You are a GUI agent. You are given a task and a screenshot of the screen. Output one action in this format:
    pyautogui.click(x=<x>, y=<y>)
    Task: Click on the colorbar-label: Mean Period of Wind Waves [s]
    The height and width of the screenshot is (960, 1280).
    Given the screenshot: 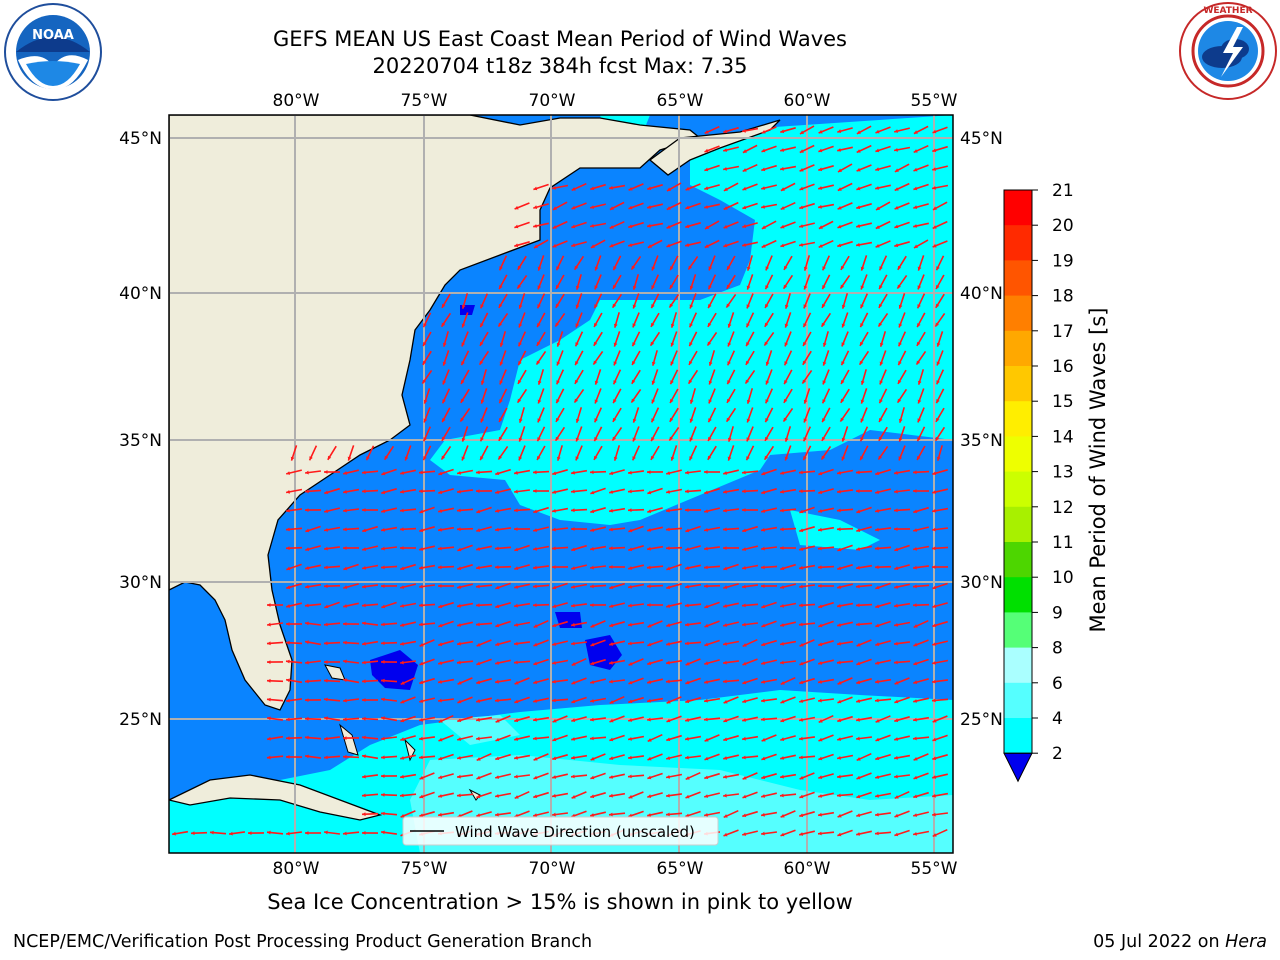 What is the action you would take?
    pyautogui.click(x=1098, y=470)
    